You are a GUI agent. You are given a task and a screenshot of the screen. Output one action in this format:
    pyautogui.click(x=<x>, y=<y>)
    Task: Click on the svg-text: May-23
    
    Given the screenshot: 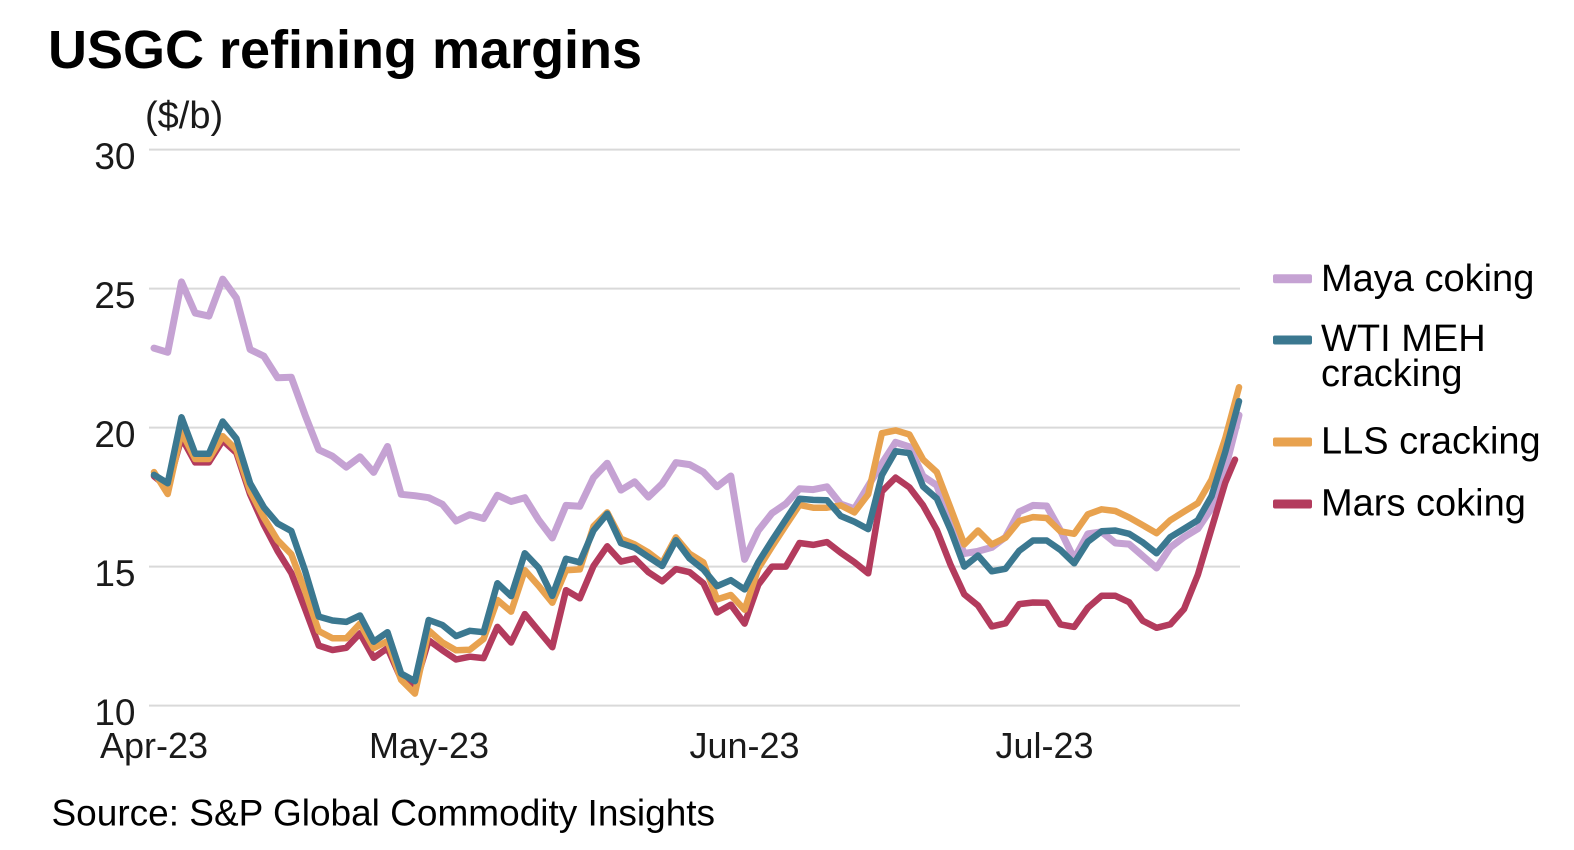 What is the action you would take?
    pyautogui.click(x=429, y=745)
    